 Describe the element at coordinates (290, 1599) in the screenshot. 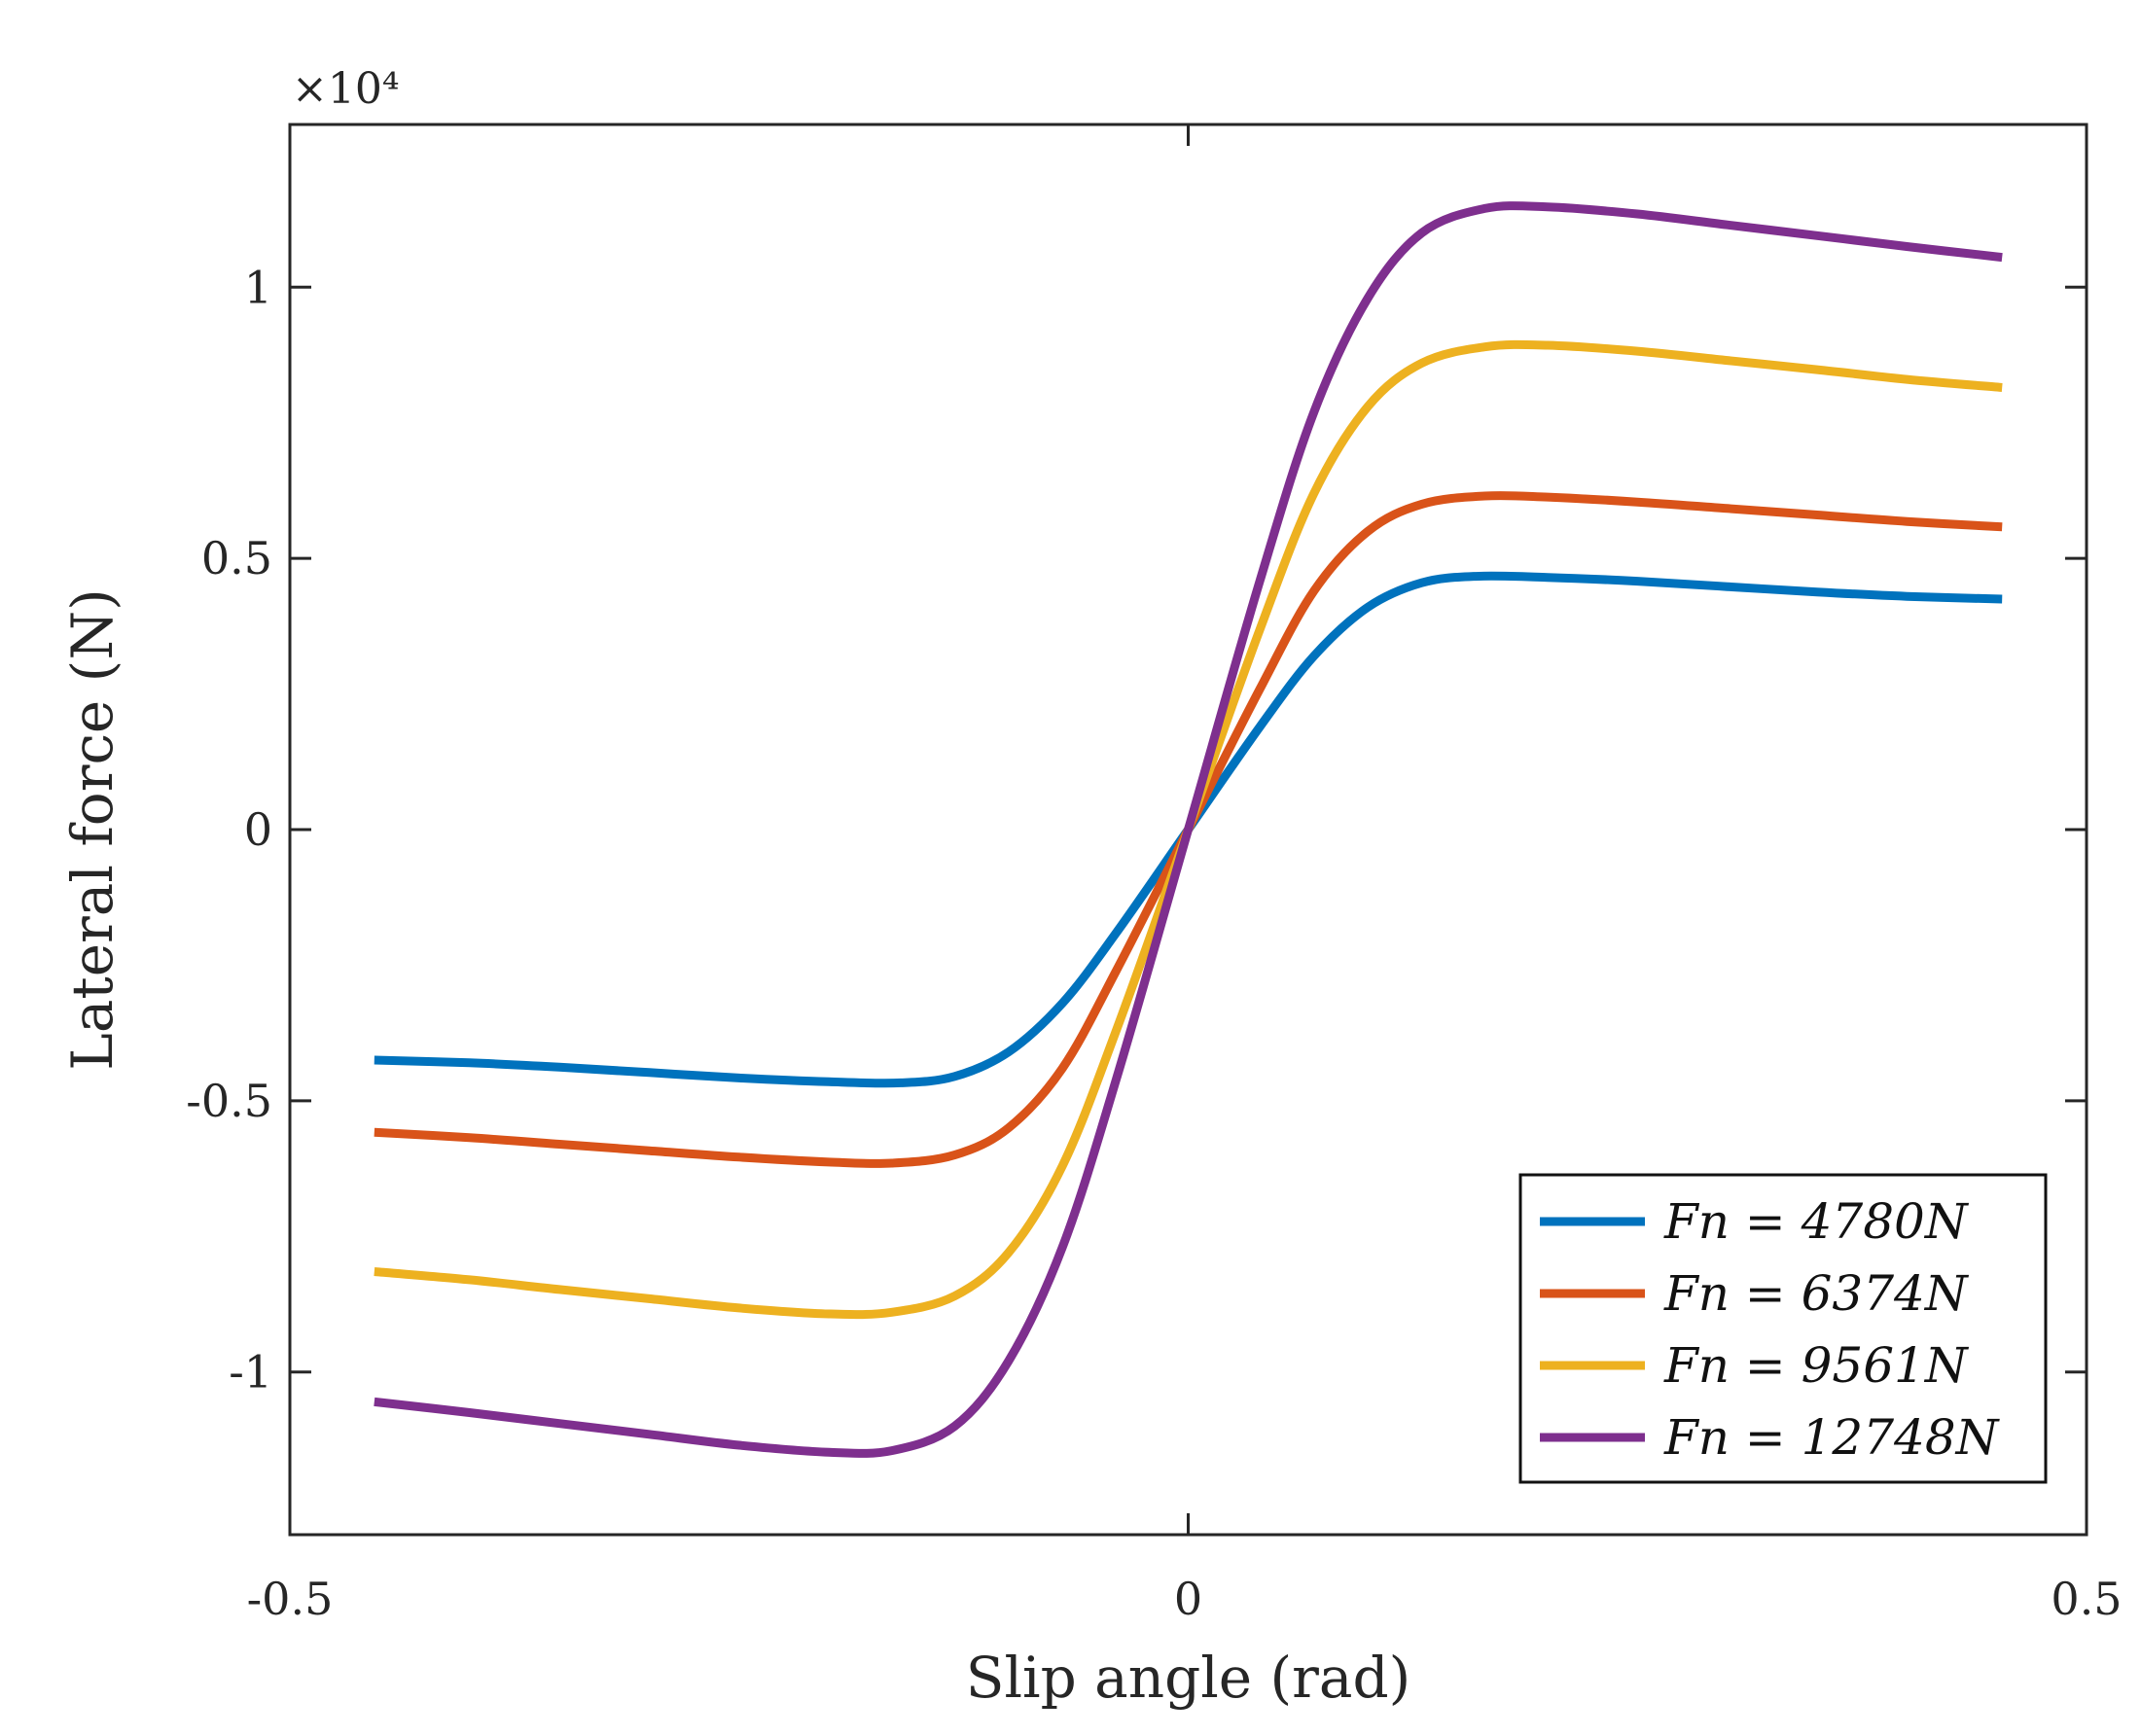

I see `x-tick-label: -0.5` at that location.